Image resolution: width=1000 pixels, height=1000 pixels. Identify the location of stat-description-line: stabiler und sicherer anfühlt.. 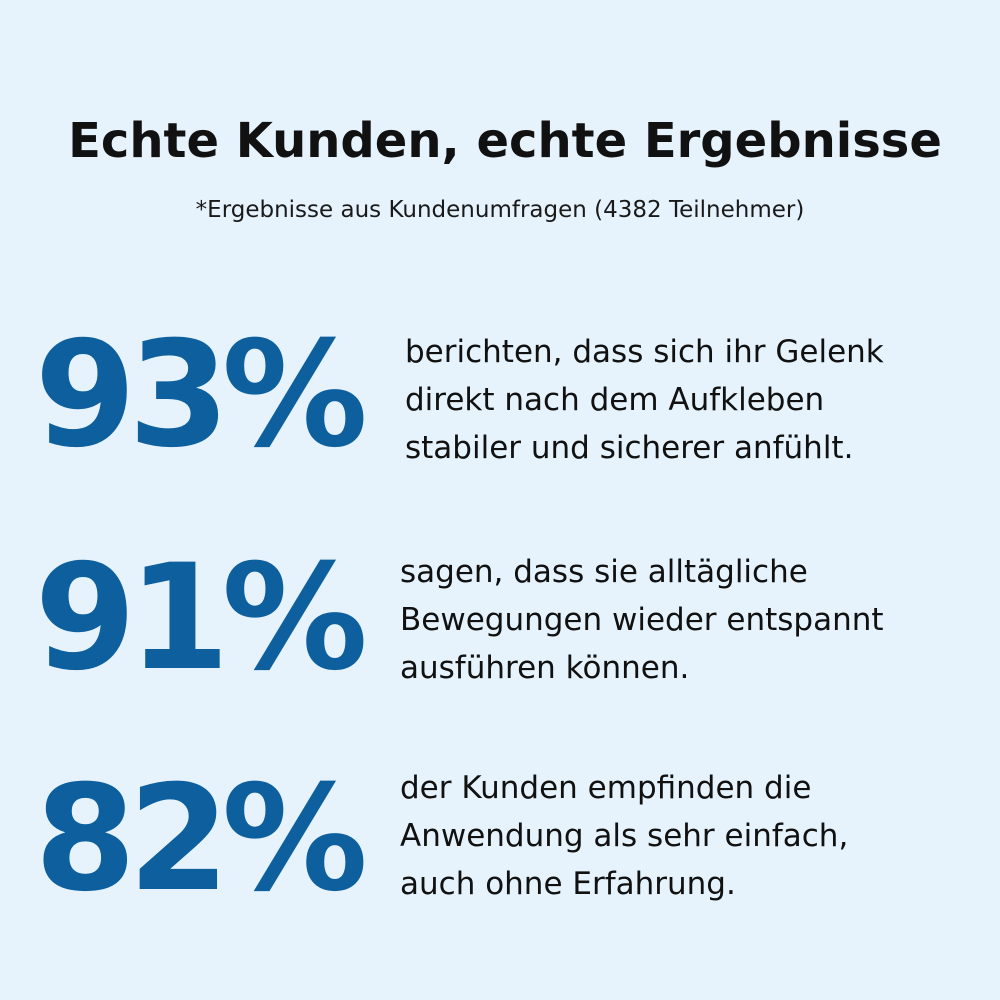
(629, 448).